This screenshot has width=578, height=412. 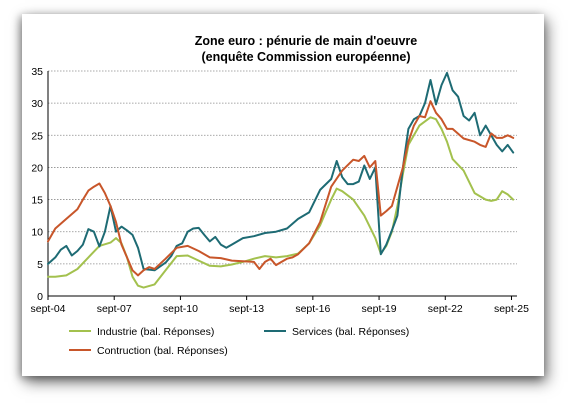 What do you see at coordinates (37, 136) in the screenshot?
I see `y-tick-label: 25` at bounding box center [37, 136].